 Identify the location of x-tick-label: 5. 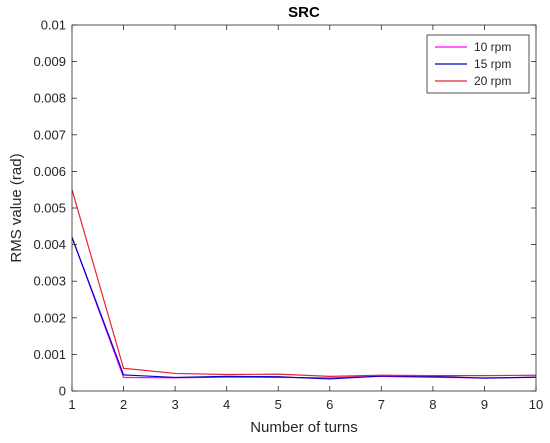
(278, 404).